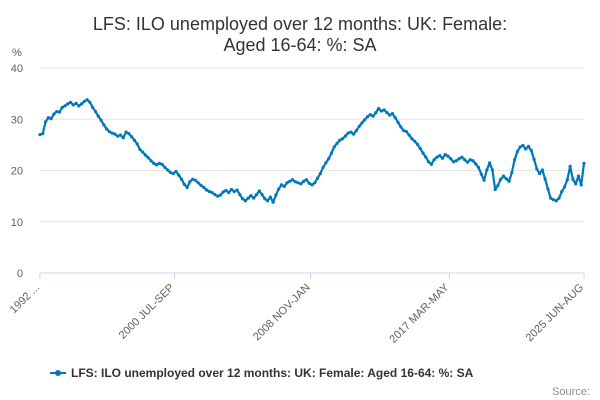  I want to click on y-tick-label-0: 0, so click(20, 274).